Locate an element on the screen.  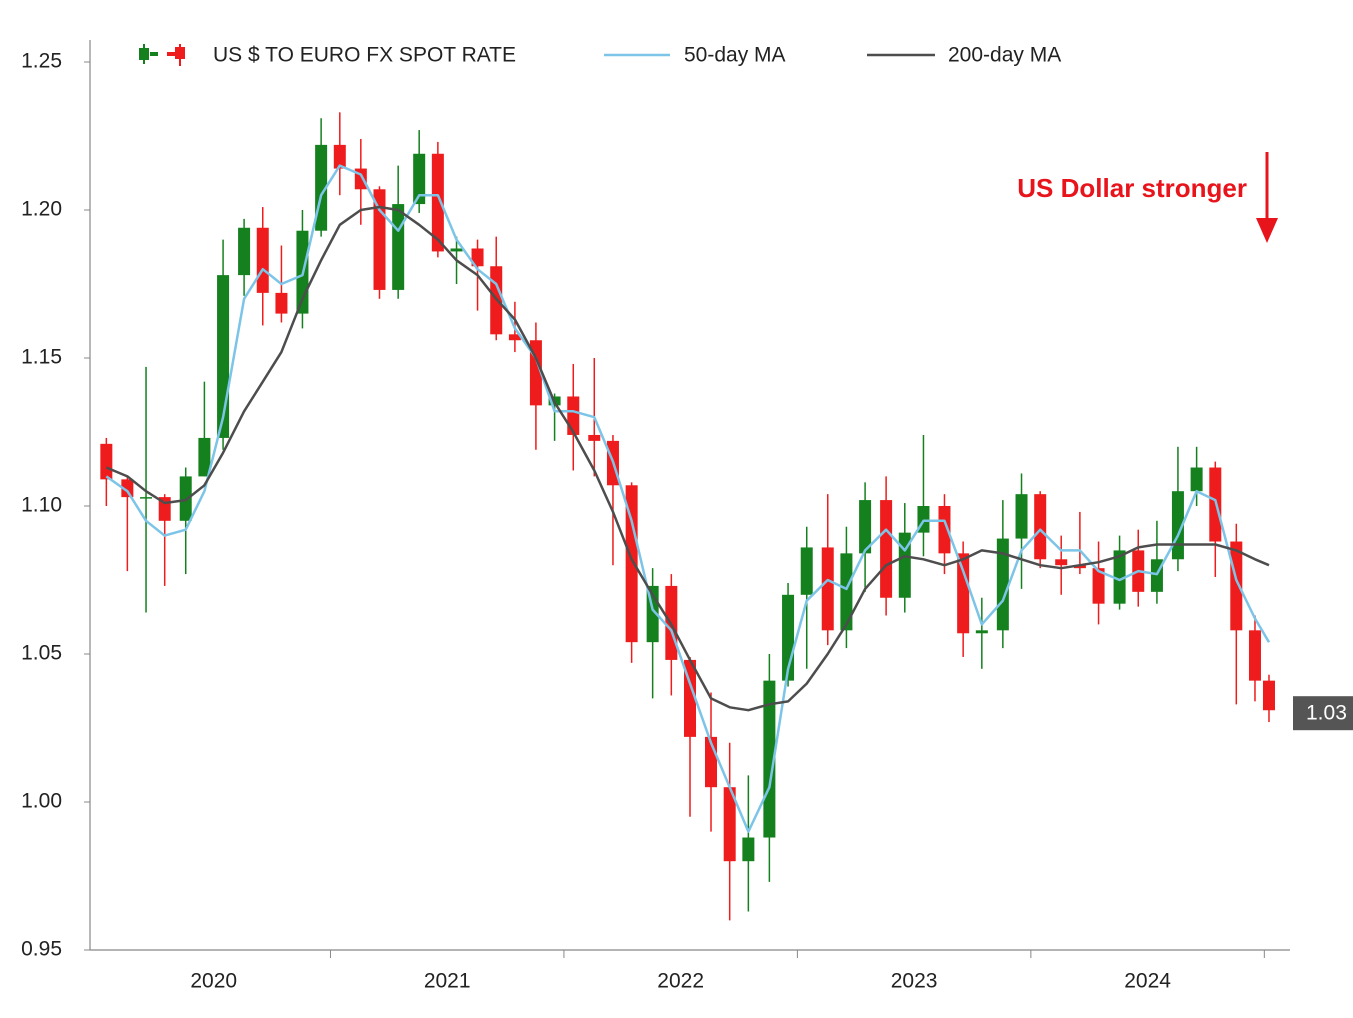
y-tick-label: 1.10 is located at coordinates (41, 505).